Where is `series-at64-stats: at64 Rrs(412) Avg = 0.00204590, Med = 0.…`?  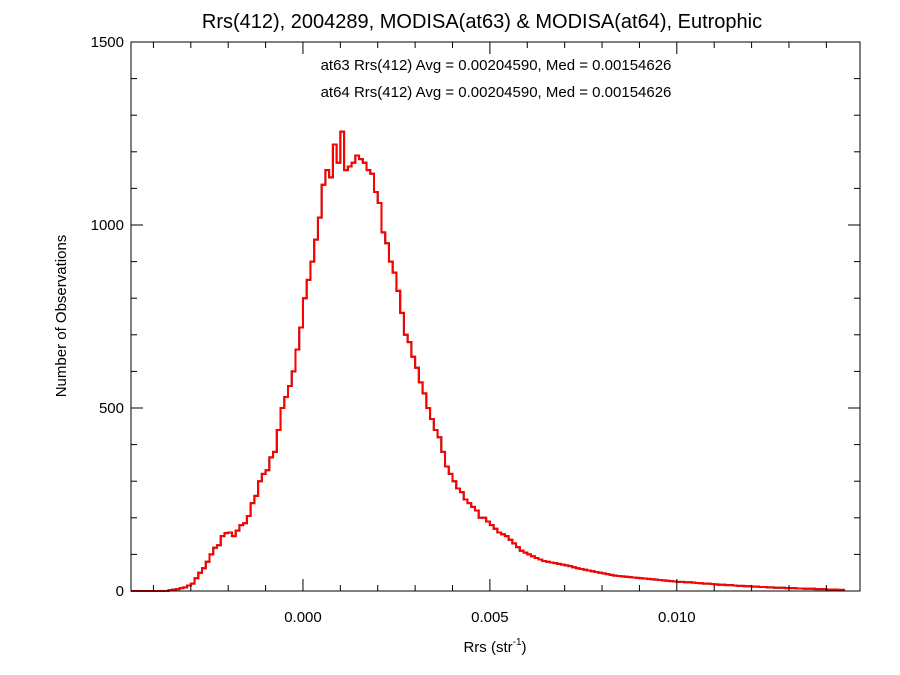 series-at64-stats: at64 Rrs(412) Avg = 0.00204590, Med = 0.… is located at coordinates (496, 92).